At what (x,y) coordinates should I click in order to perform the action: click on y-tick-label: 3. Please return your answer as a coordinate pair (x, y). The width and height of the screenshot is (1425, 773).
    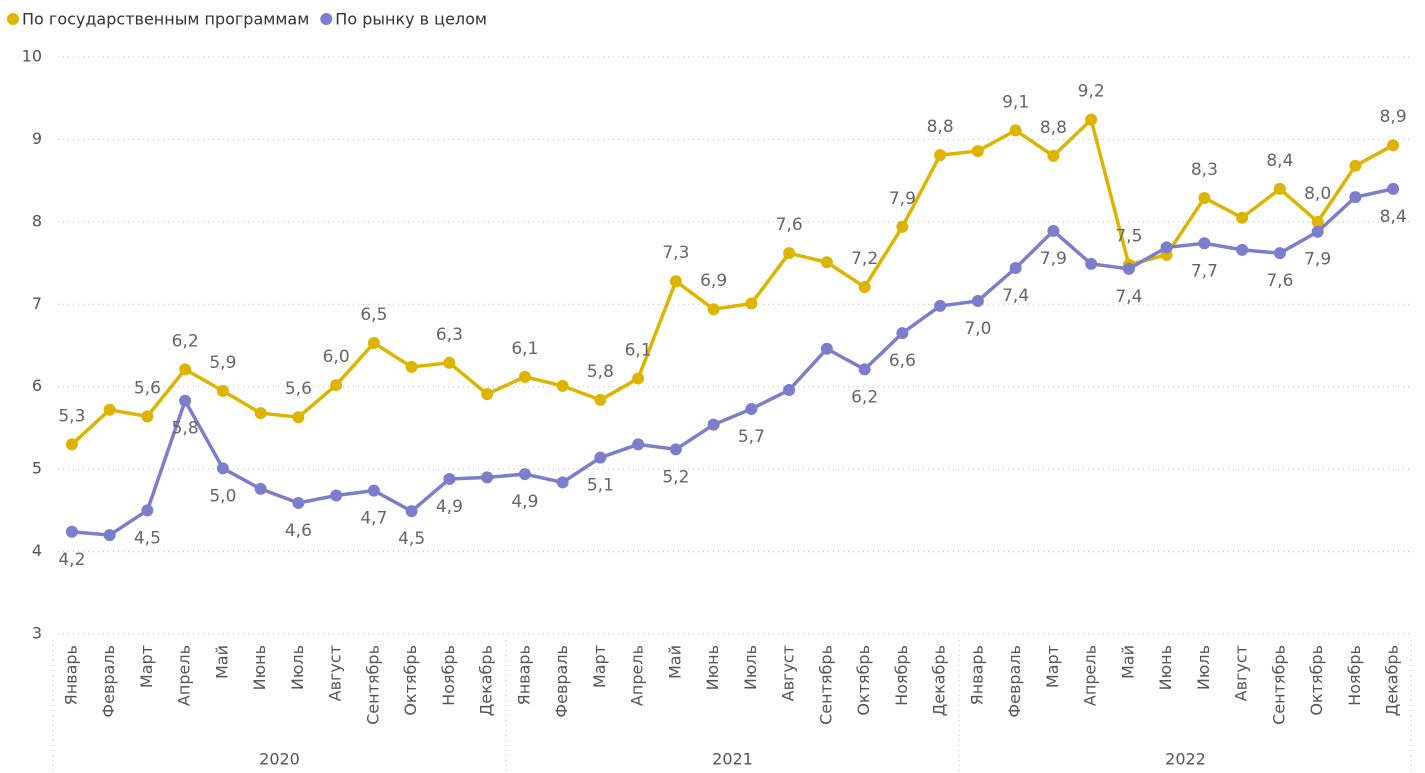
    Looking at the image, I should click on (37, 633).